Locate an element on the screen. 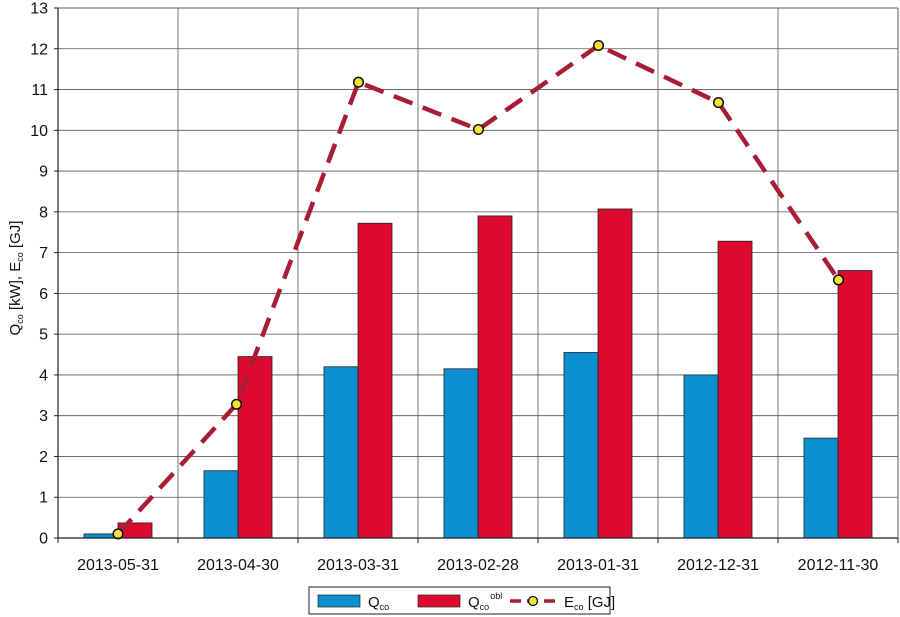  y-tick-label-3: 3 is located at coordinates (43, 416).